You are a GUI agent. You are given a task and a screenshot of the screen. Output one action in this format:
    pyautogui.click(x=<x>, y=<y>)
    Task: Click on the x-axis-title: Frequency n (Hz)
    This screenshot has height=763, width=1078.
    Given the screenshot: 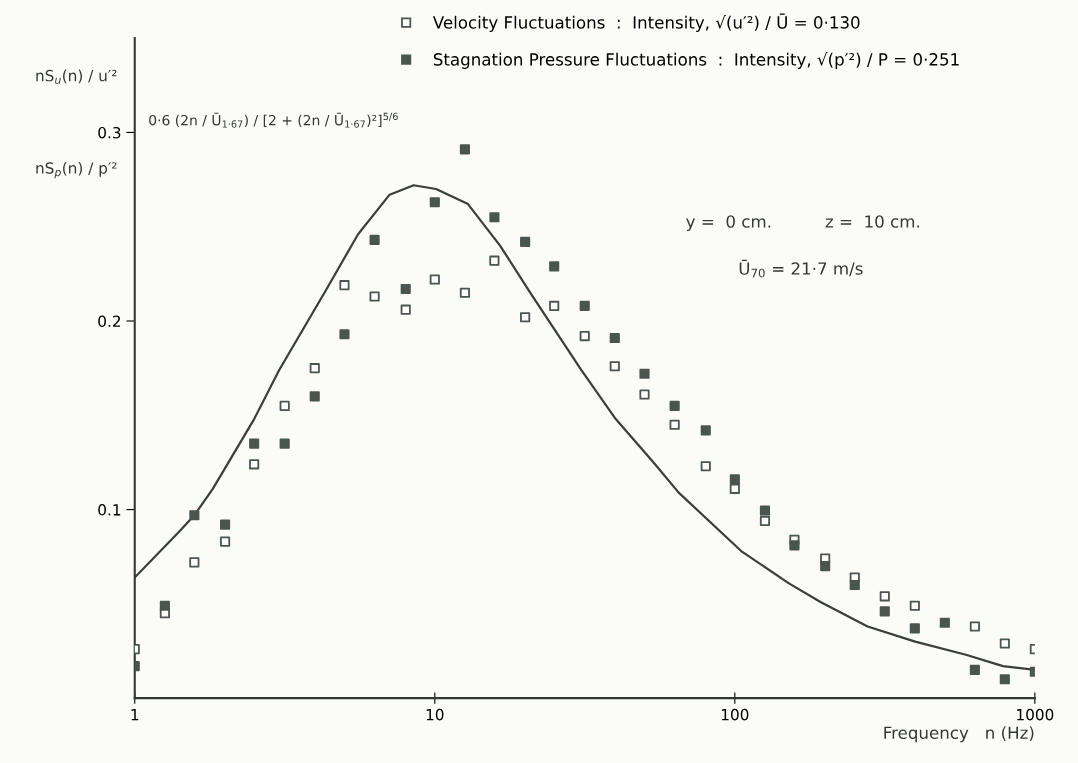 What is the action you would take?
    pyautogui.click(x=959, y=734)
    